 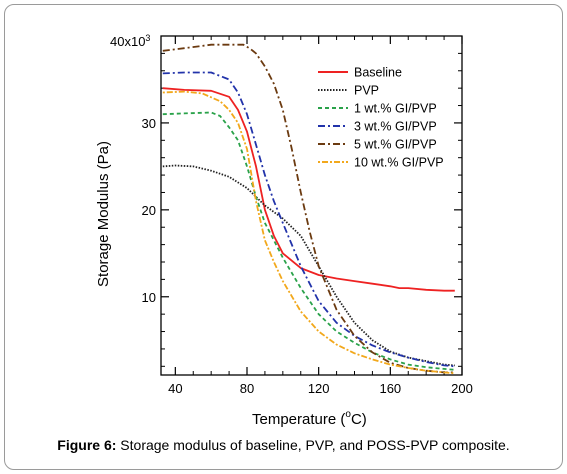 I want to click on legend-entry: 5 wt.% GI/PVP, so click(x=395, y=145).